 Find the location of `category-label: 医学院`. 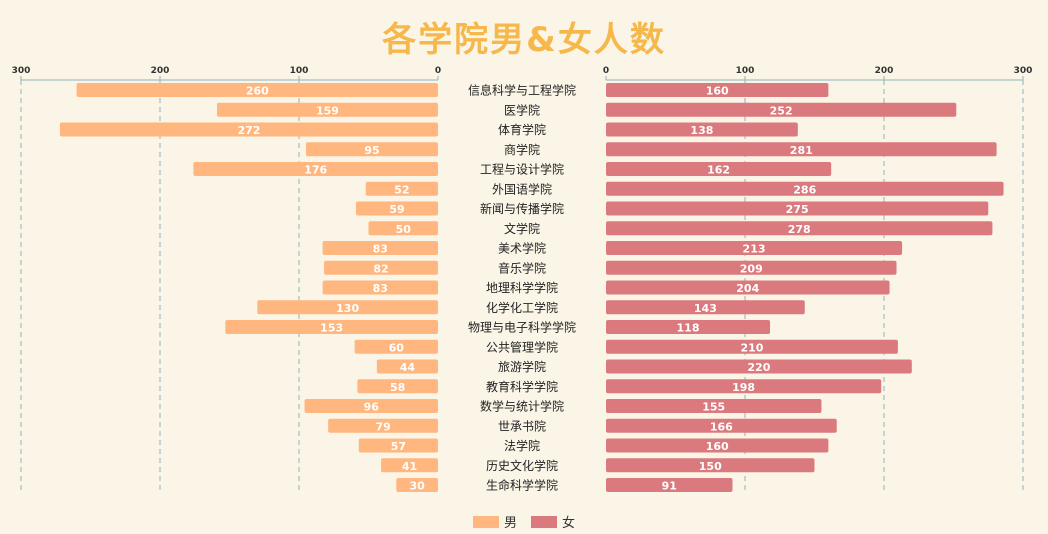

category-label: 医学院 is located at coordinates (522, 109).